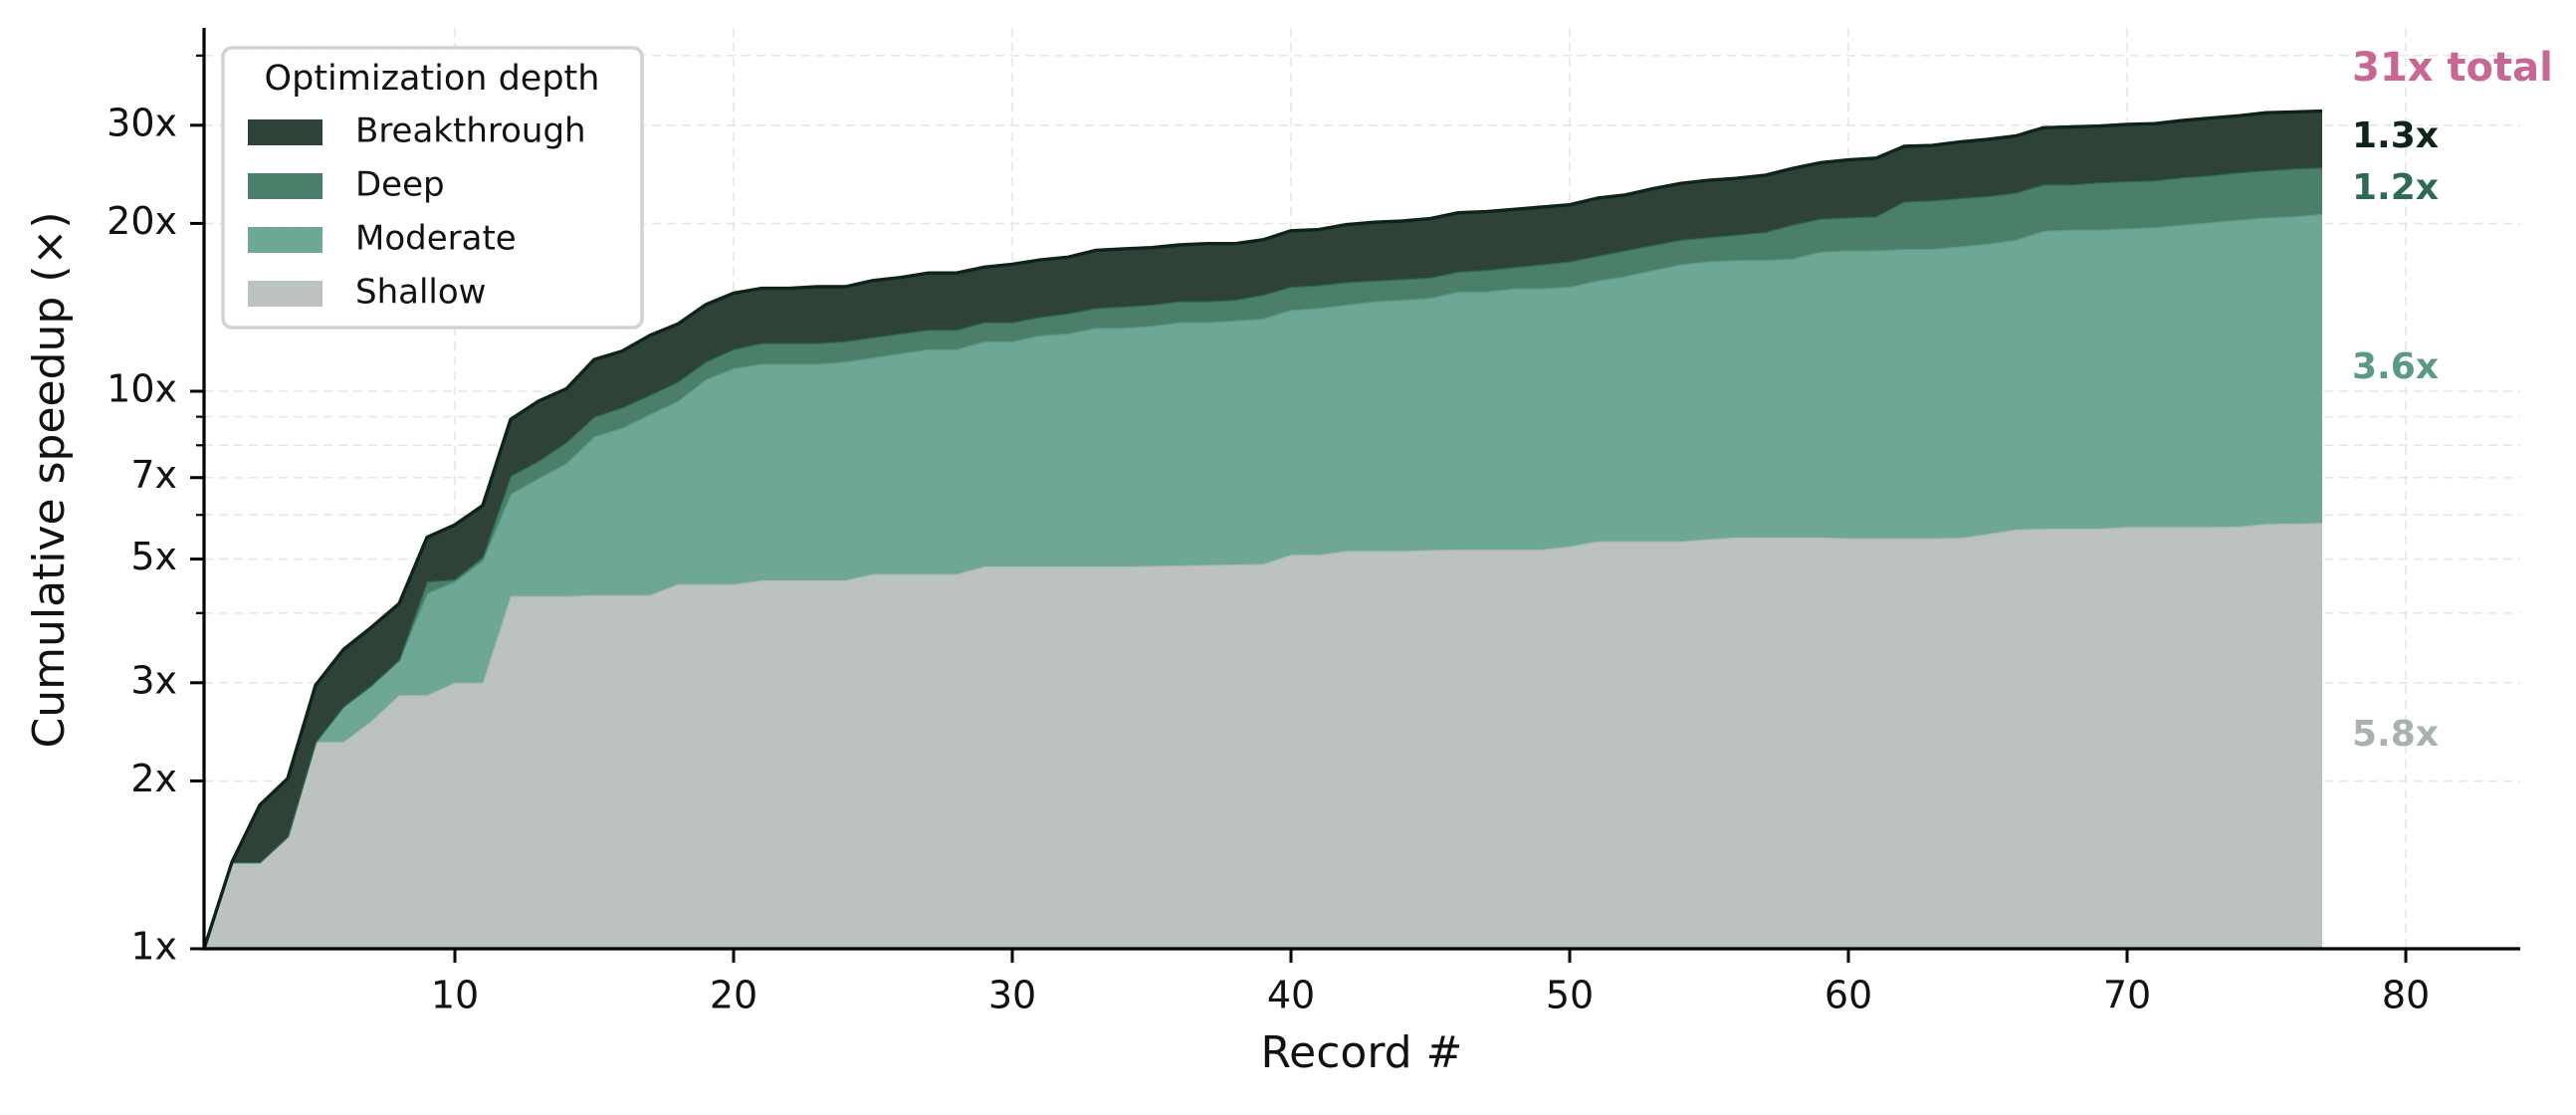 The image size is (2576, 1115). I want to click on legend-swatch-shallow, so click(285, 294).